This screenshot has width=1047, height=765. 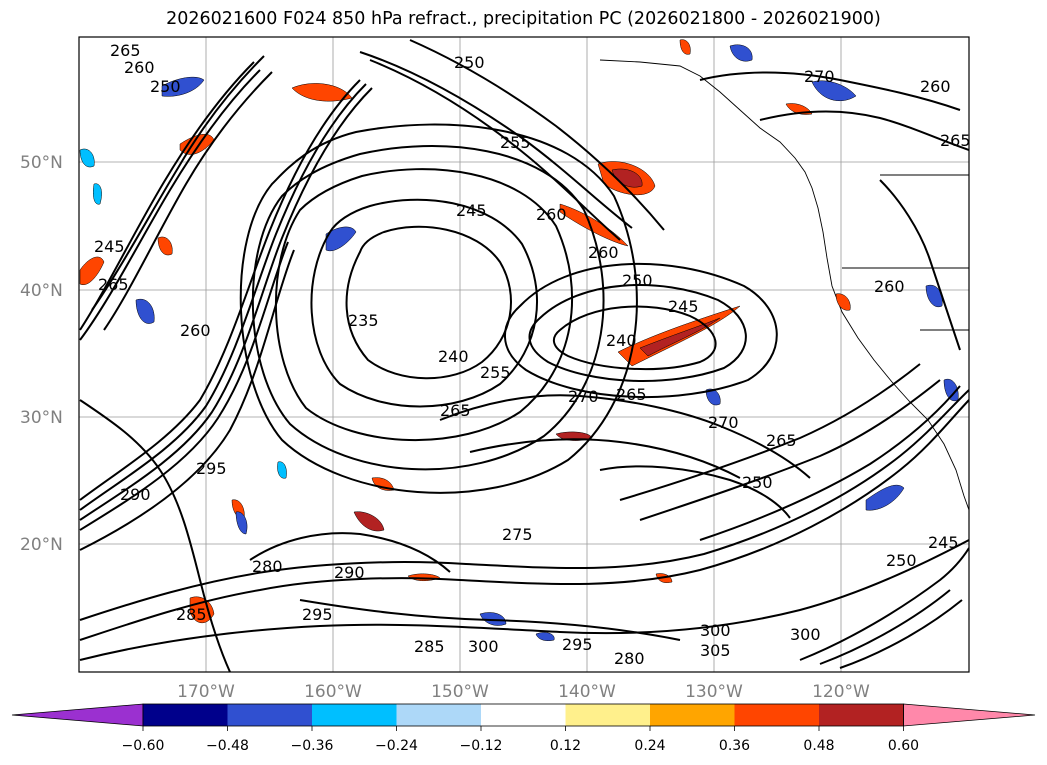 What do you see at coordinates (227, 746) in the screenshot?
I see `colorbar-tick-label: −0.48` at bounding box center [227, 746].